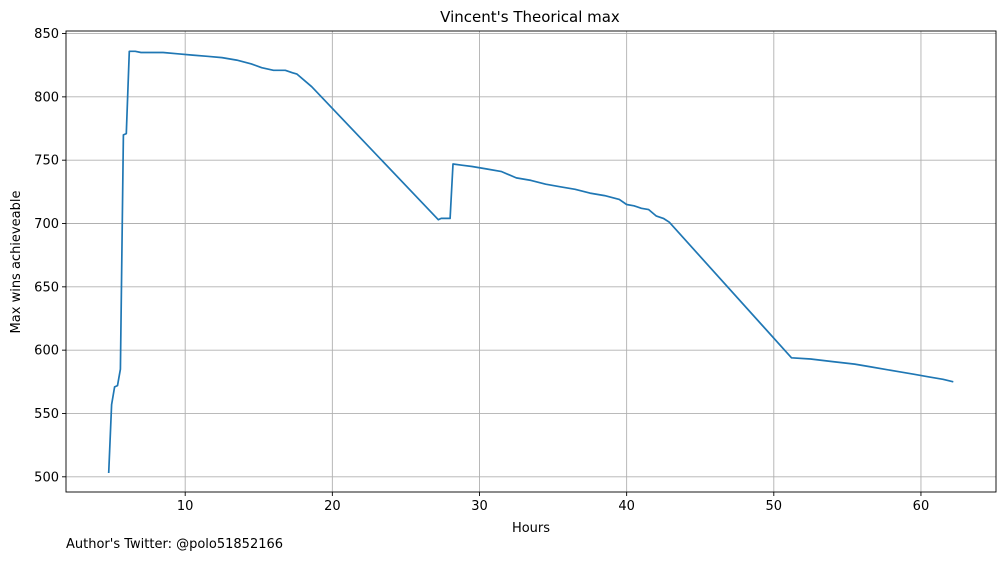 The image size is (1005, 562). Describe the element at coordinates (774, 506) in the screenshot. I see `x-tick-label: 50` at that location.